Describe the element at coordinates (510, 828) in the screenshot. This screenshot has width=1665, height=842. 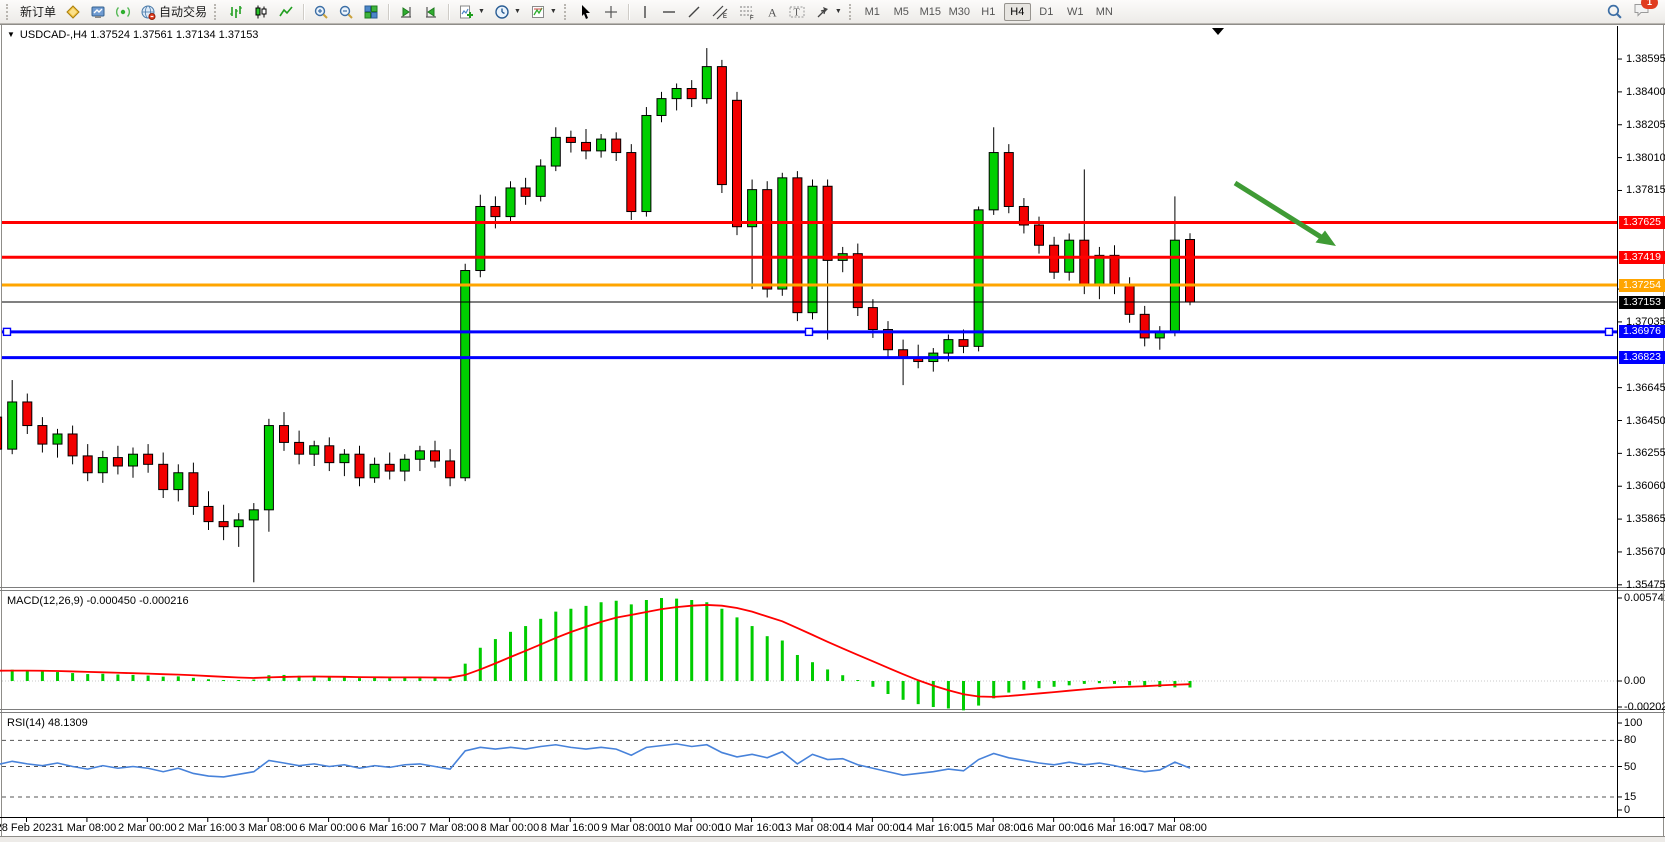
I see `time-label-8-Mar-00-00: 8 Mar 00:00` at that location.